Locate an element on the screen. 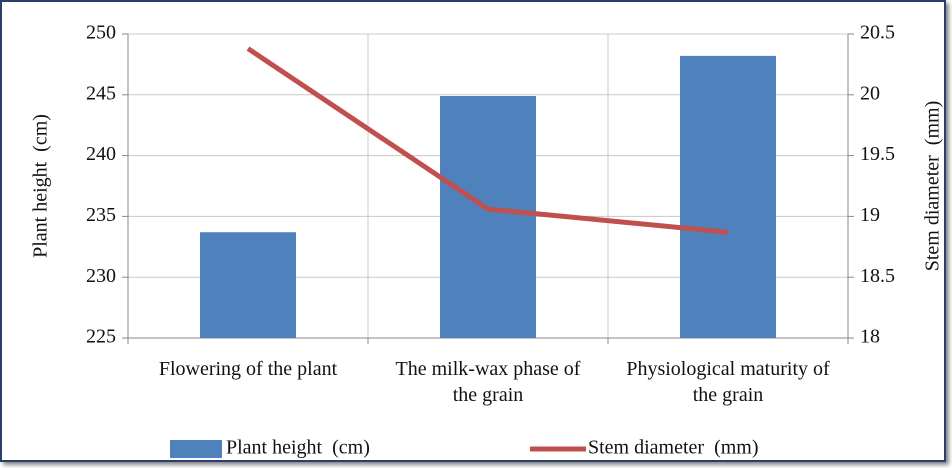 This screenshot has width=952, height=468. y-tick-label: 245 is located at coordinates (101, 93).